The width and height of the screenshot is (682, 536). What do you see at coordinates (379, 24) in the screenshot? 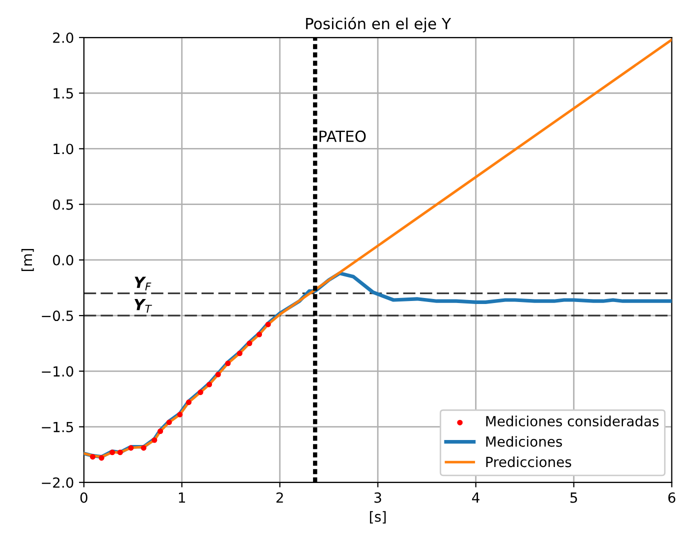
I see `chart-title: Posición en el eje Y` at bounding box center [379, 24].